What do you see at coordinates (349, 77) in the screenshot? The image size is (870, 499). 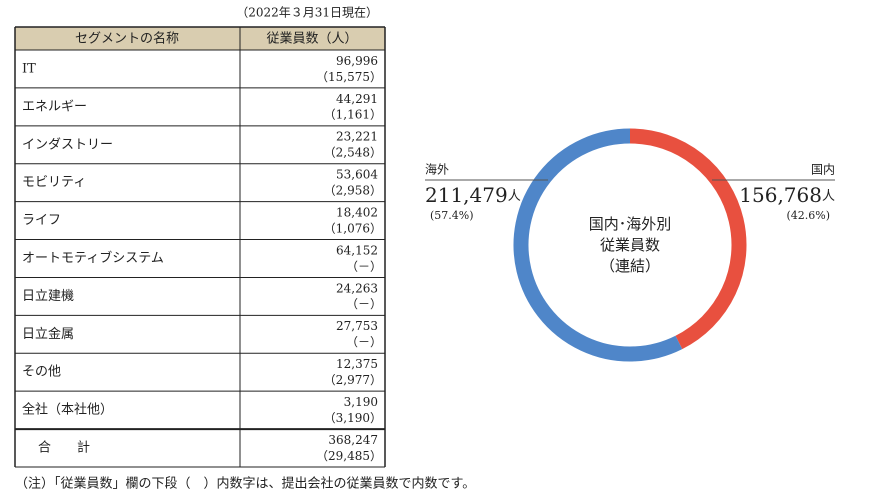 I see `employee-count-sub: （15,575）` at bounding box center [349, 77].